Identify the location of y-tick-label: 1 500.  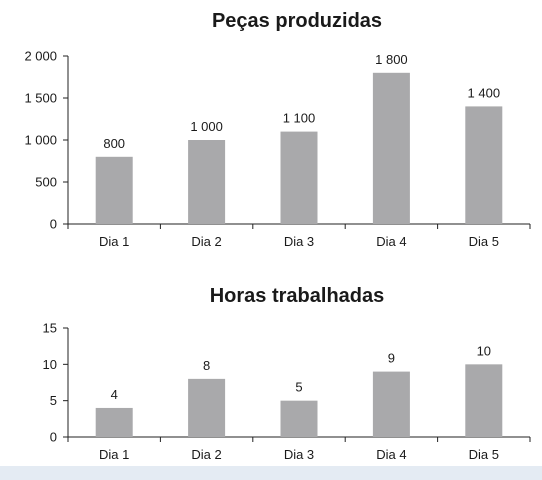
(40, 98).